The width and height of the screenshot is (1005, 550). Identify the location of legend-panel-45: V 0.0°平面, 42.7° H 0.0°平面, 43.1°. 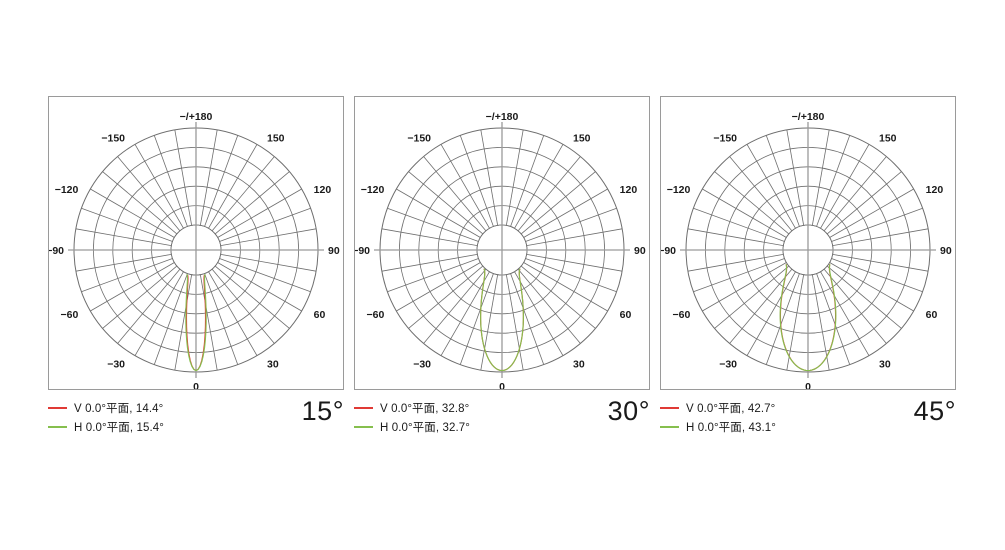
(808, 422).